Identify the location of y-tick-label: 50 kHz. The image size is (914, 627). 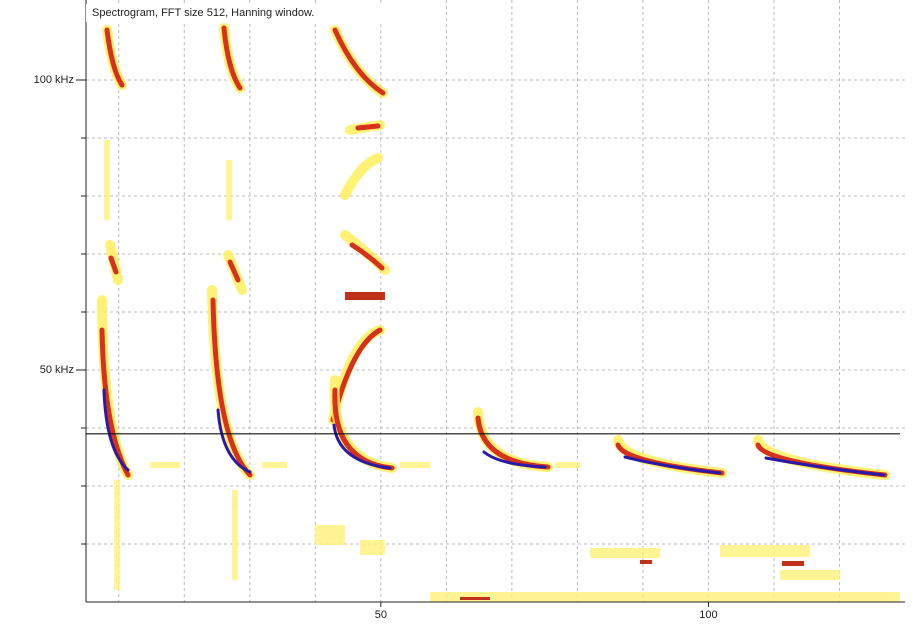
(57, 370).